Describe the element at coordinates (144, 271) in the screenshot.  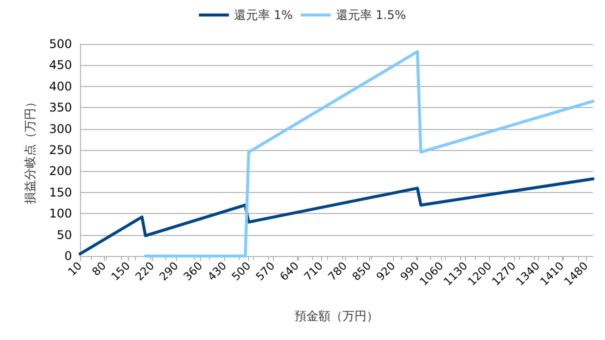
I see `x-tick-label: 220` at that location.